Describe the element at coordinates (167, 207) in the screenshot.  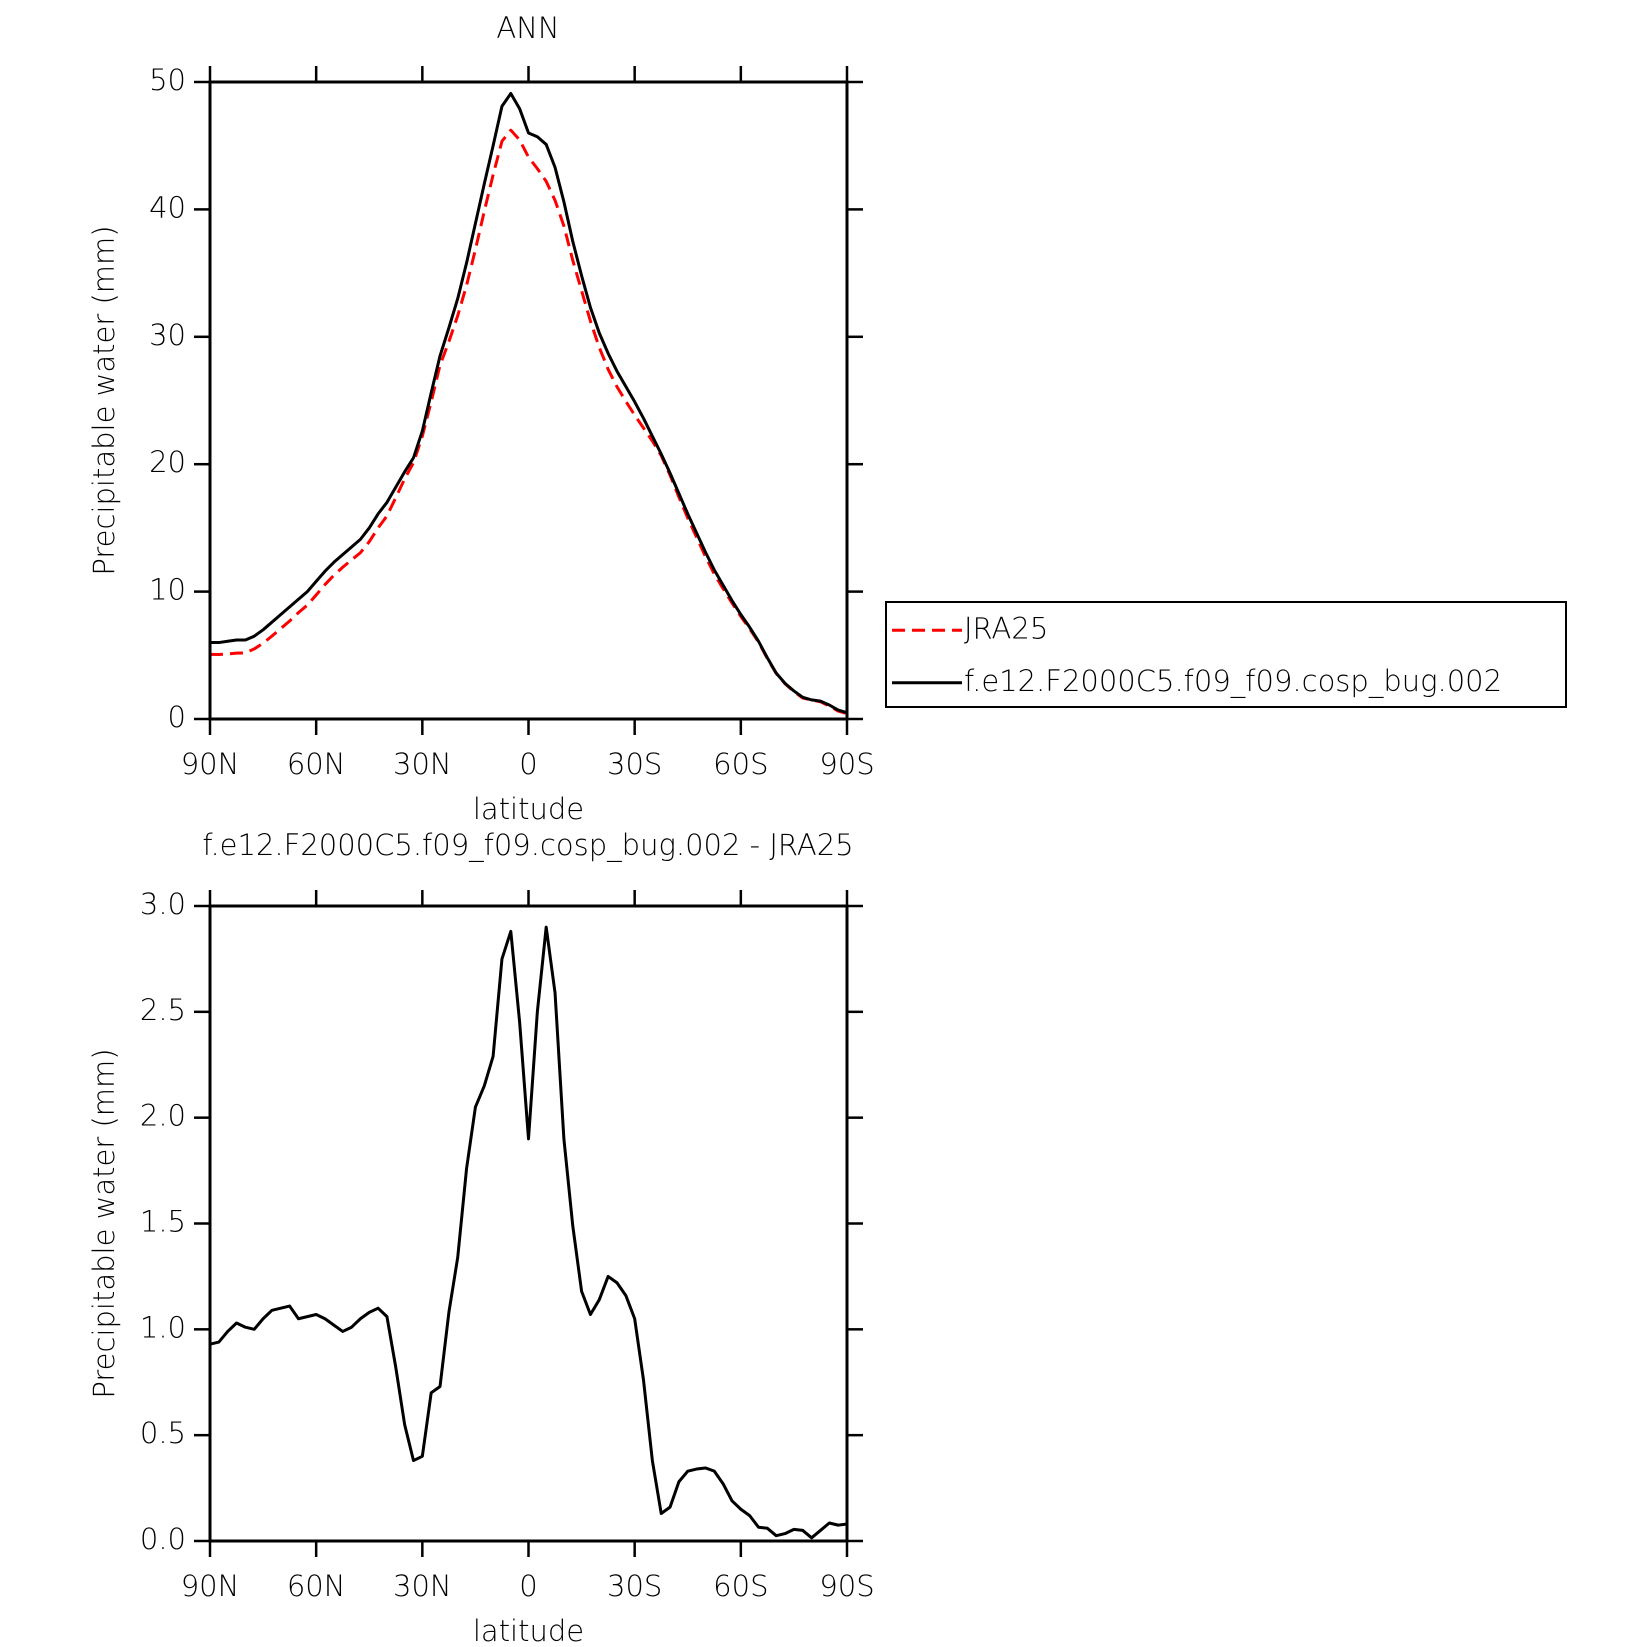
I see `y-tick-label: 40` at that location.